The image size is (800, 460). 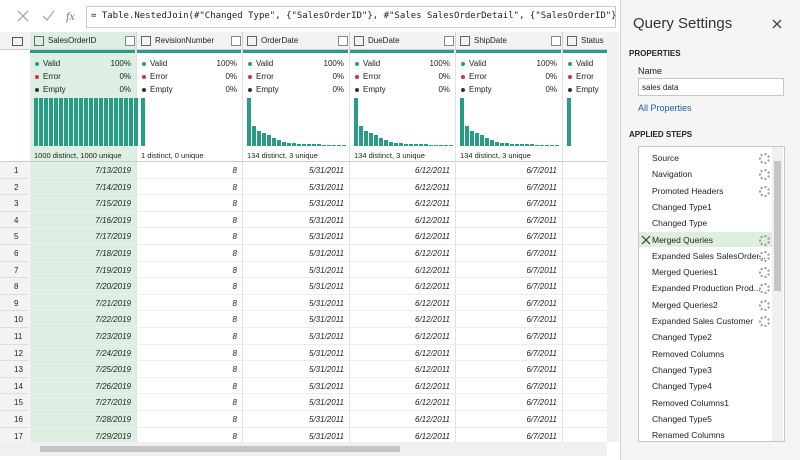 What do you see at coordinates (705, 434) in the screenshot?
I see `applied-step: Renamed Columns` at bounding box center [705, 434].